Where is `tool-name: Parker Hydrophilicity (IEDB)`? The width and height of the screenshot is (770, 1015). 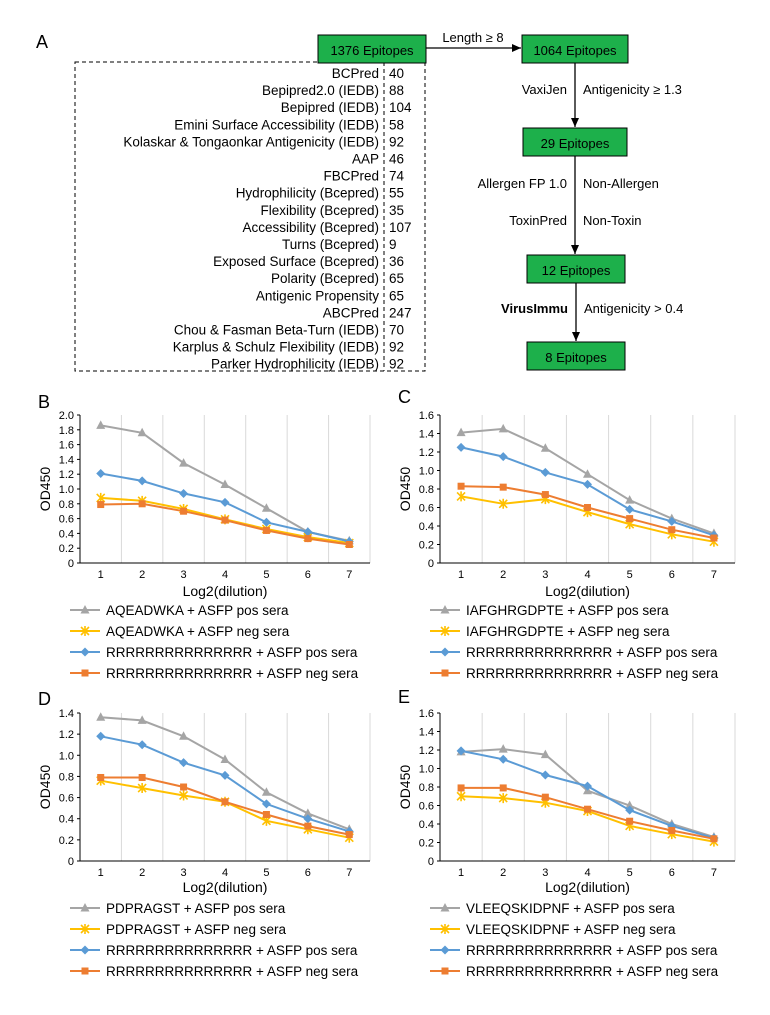 tool-name: Parker Hydrophilicity (IEDB) is located at coordinates (295, 364).